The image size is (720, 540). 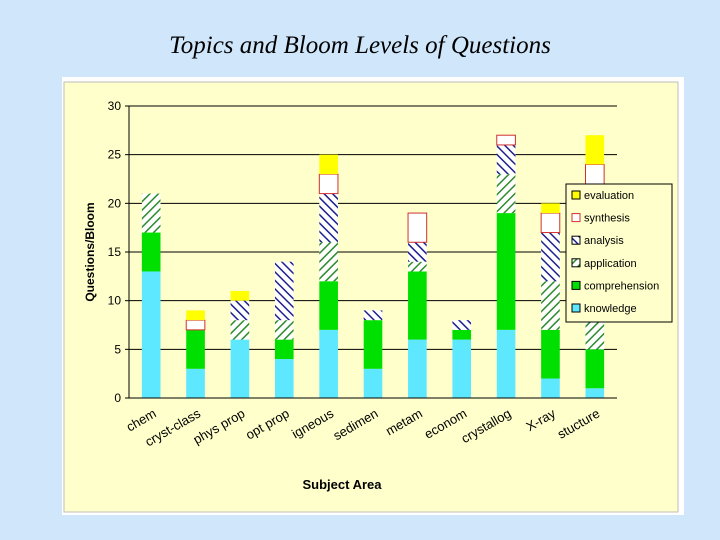 What do you see at coordinates (115, 252) in the screenshot?
I see `y-tick-label: 15` at bounding box center [115, 252].